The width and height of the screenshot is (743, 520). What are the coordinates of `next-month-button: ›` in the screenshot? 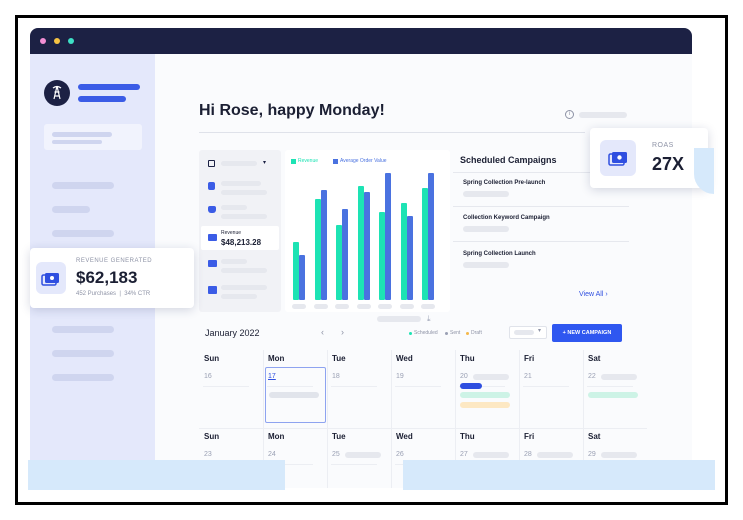 It's located at (342, 332).